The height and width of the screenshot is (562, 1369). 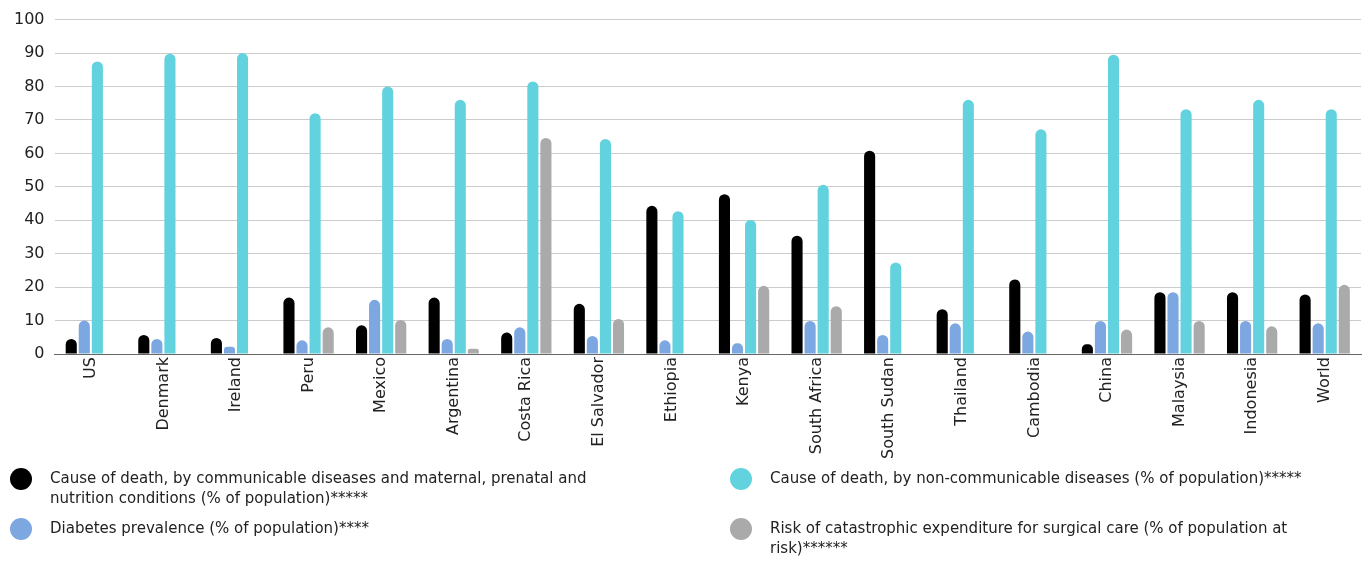 I want to click on x-tick-label: South Sudan, so click(x=888, y=408).